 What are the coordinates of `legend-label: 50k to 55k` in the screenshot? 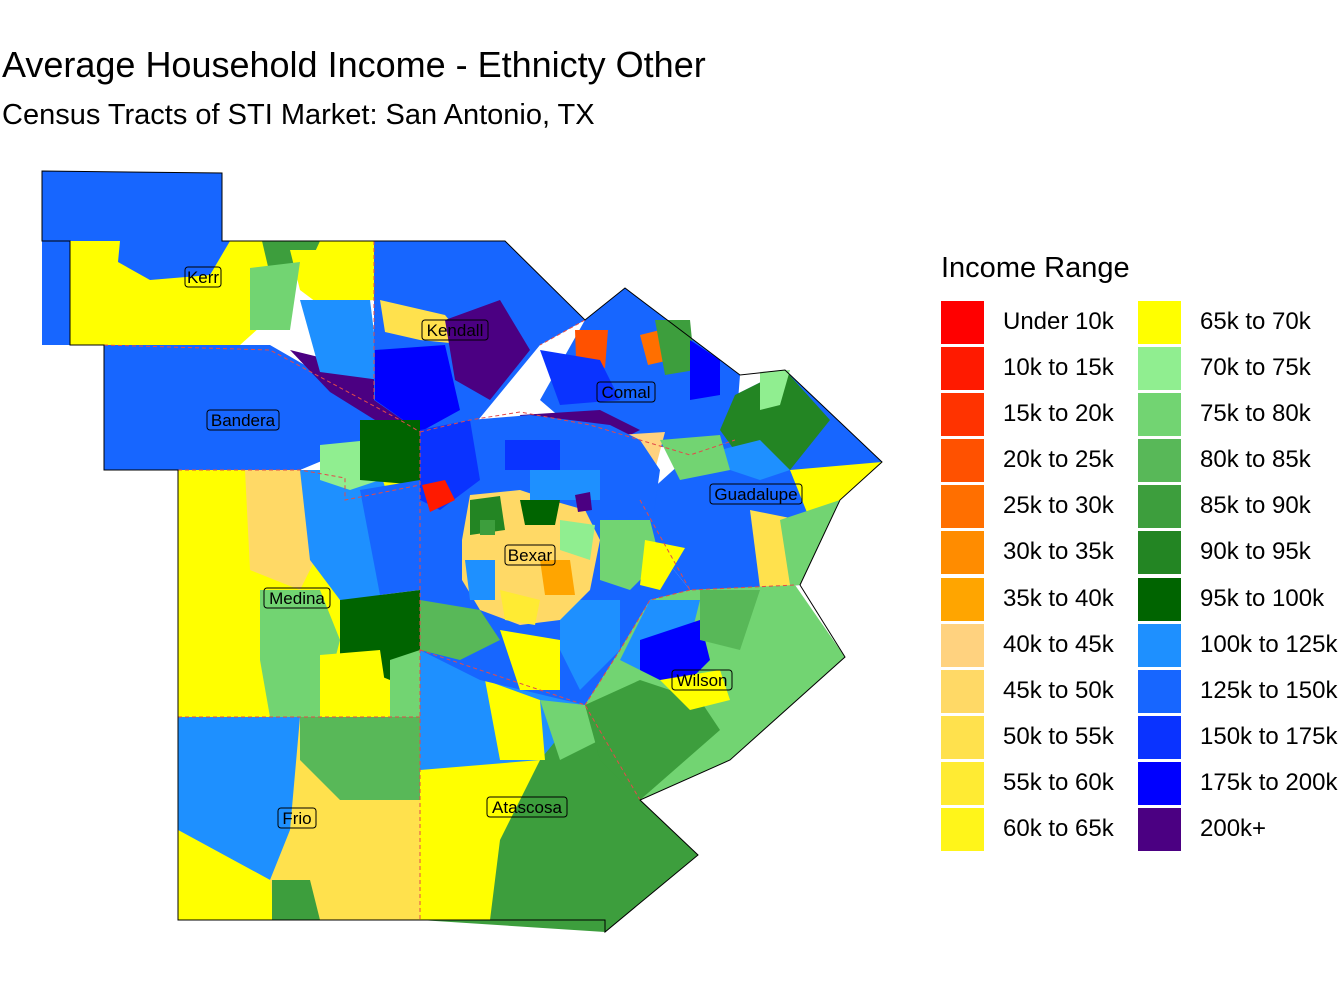 It's located at (1058, 736).